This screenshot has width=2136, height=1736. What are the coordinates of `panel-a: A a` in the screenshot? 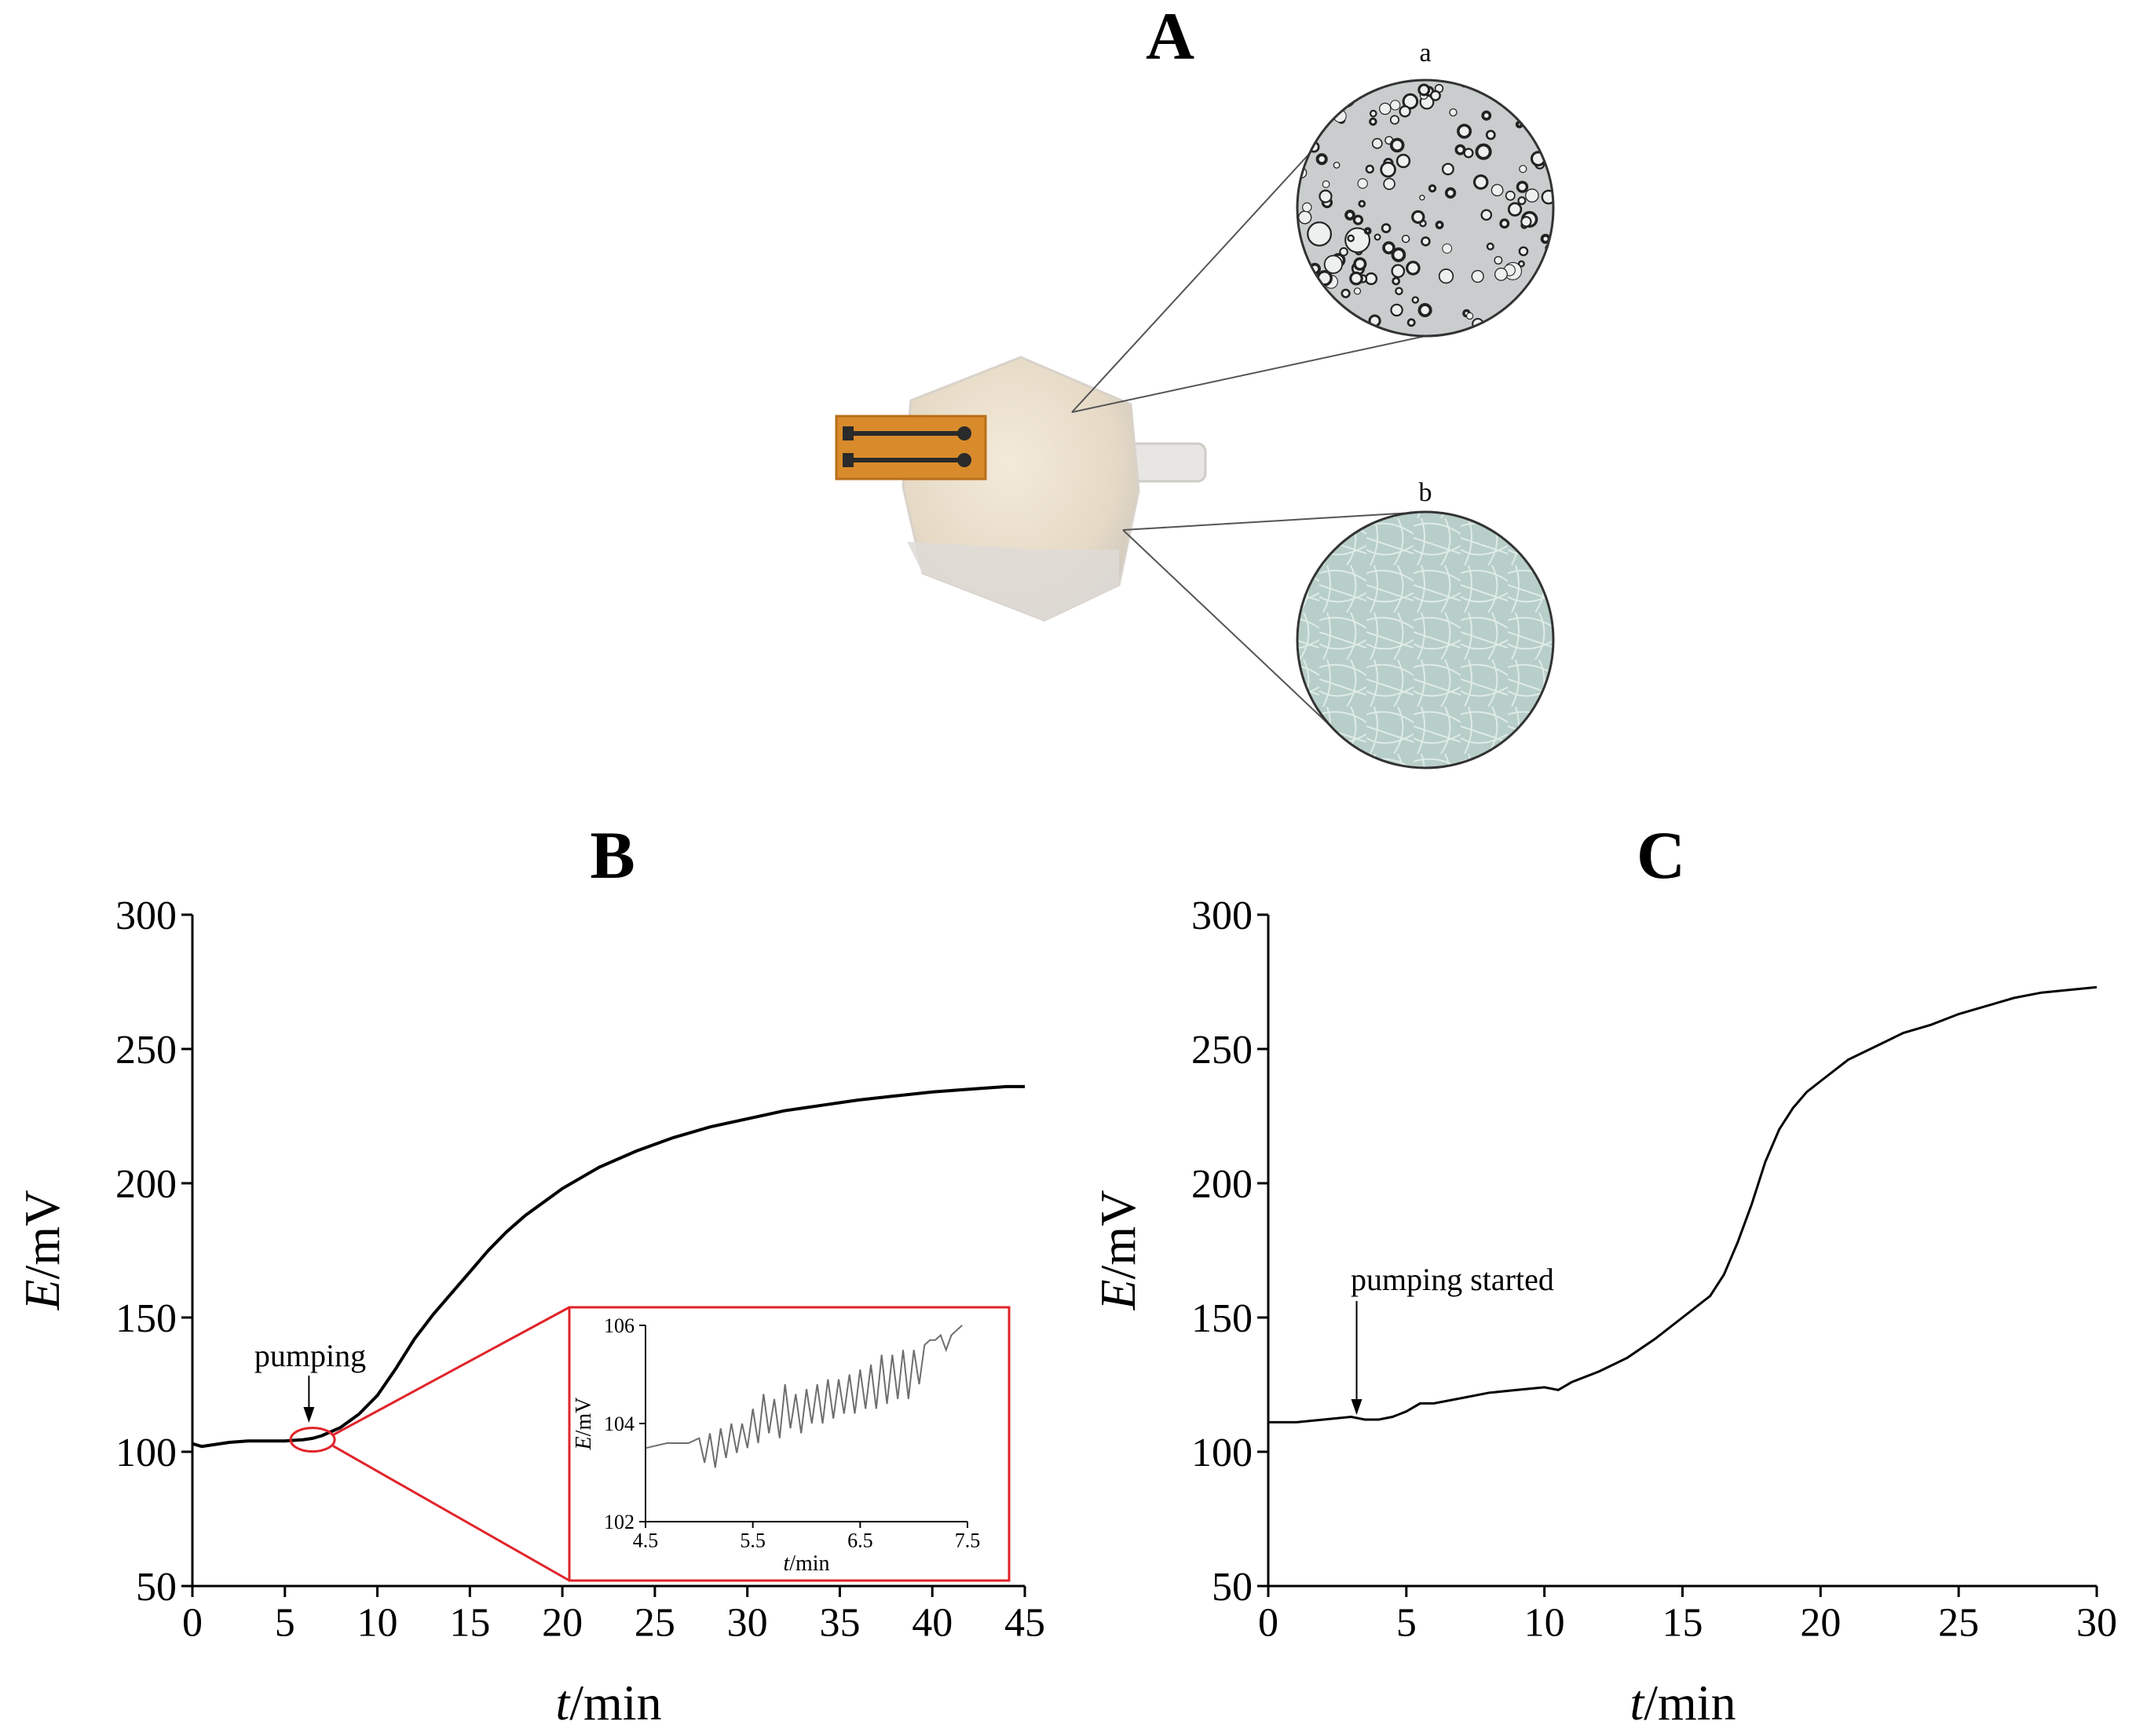 It's located at (1195, 384).